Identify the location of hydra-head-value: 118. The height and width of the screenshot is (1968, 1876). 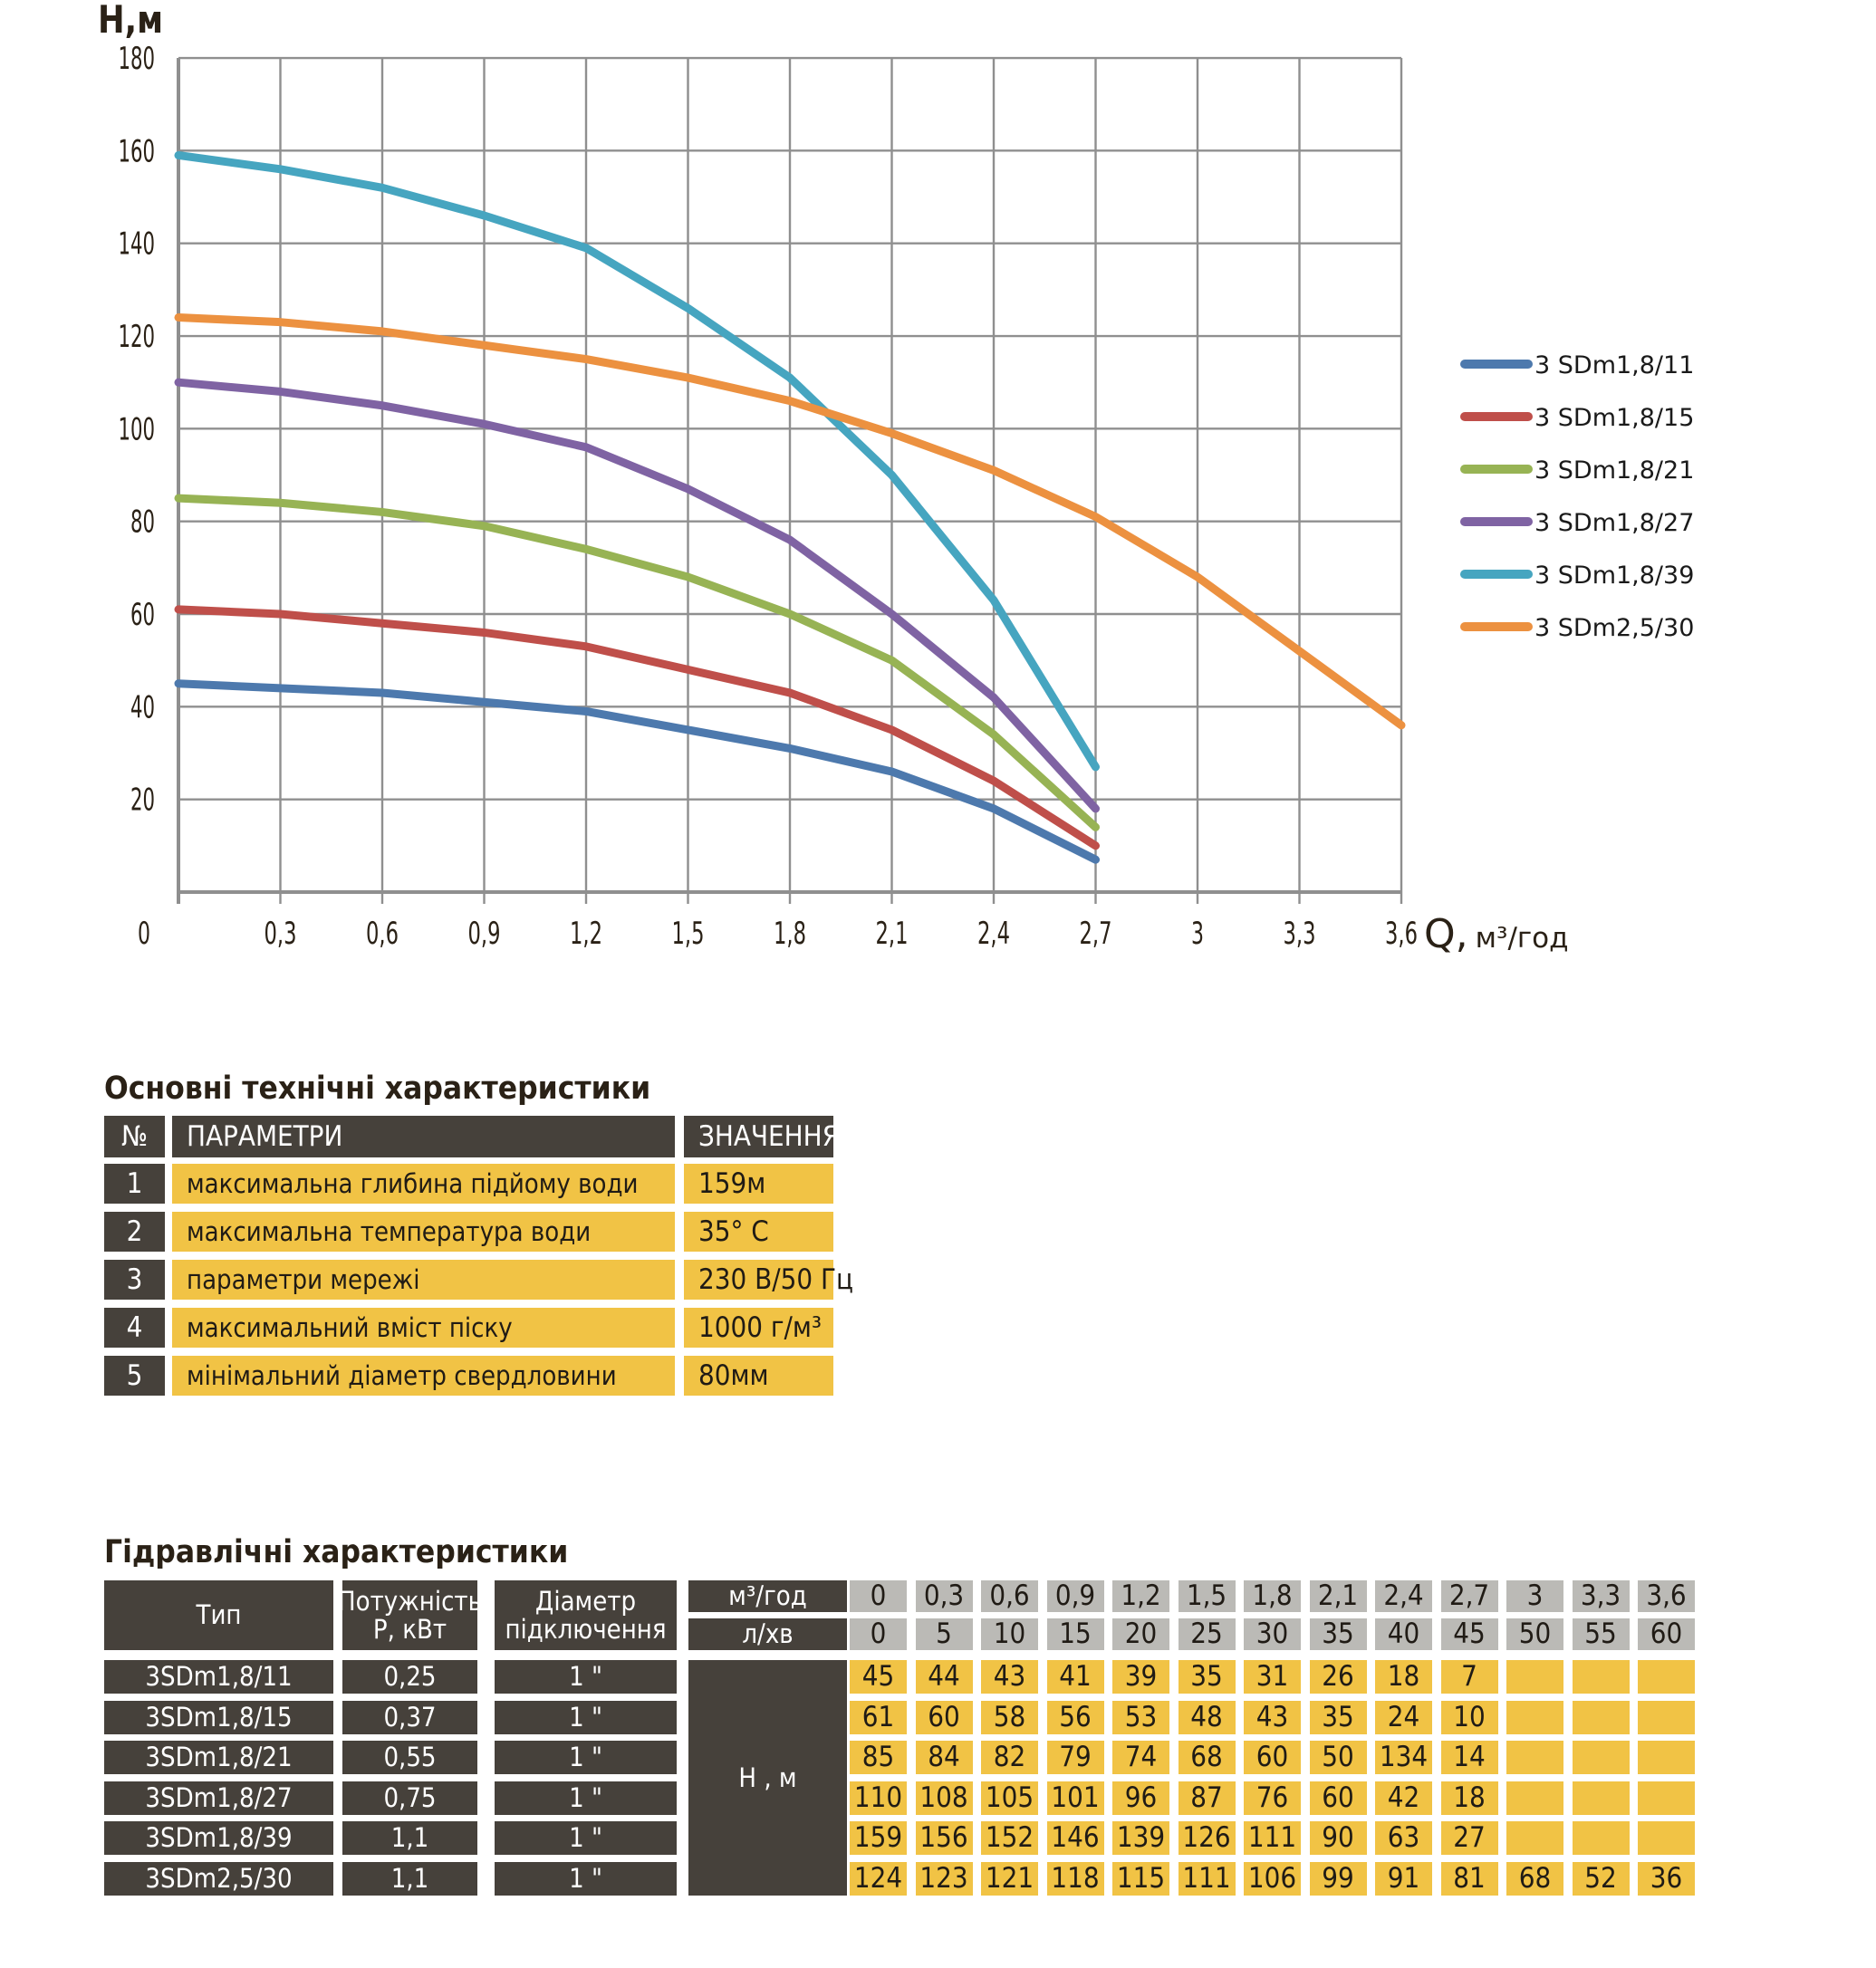
(1075, 1879).